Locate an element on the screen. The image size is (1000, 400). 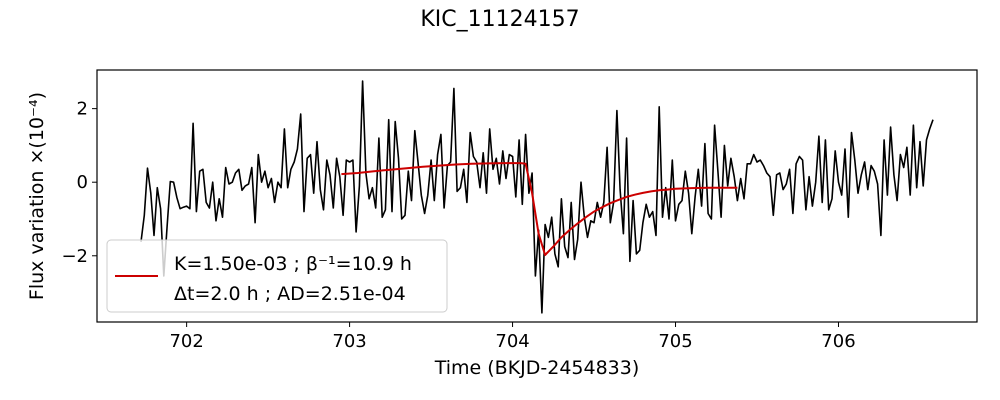
x-axis-label: Time (BKJD-2454833) is located at coordinates (537, 368).